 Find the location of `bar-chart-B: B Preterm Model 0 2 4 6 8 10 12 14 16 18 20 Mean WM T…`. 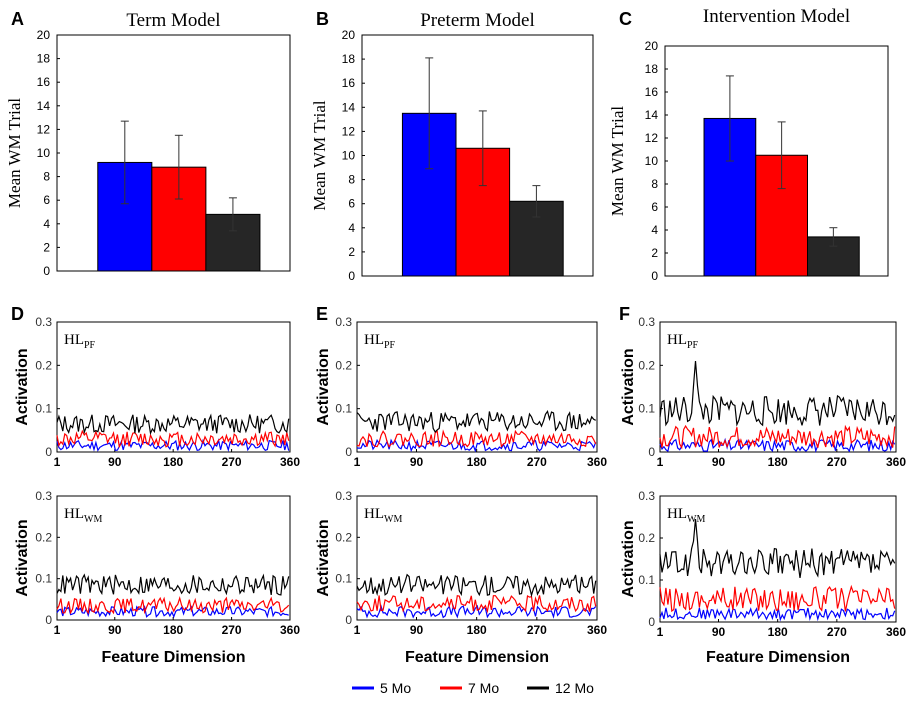

bar-chart-B: B Preterm Model 0 2 4 6 8 10 12 14 16 18 20 Mean WM T… is located at coordinates (452, 146).